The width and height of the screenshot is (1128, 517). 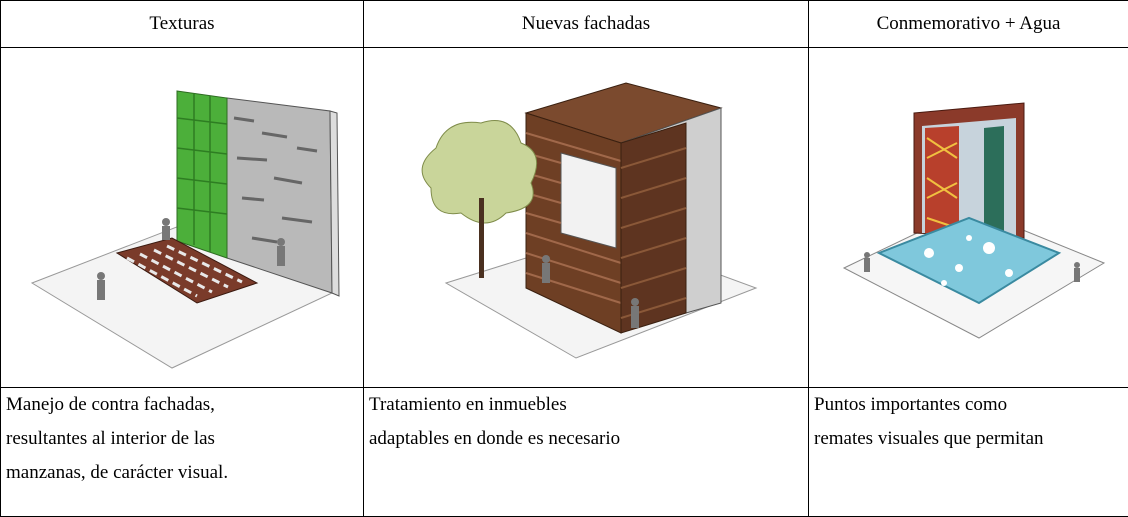 I want to click on building, so click(x=623, y=207).